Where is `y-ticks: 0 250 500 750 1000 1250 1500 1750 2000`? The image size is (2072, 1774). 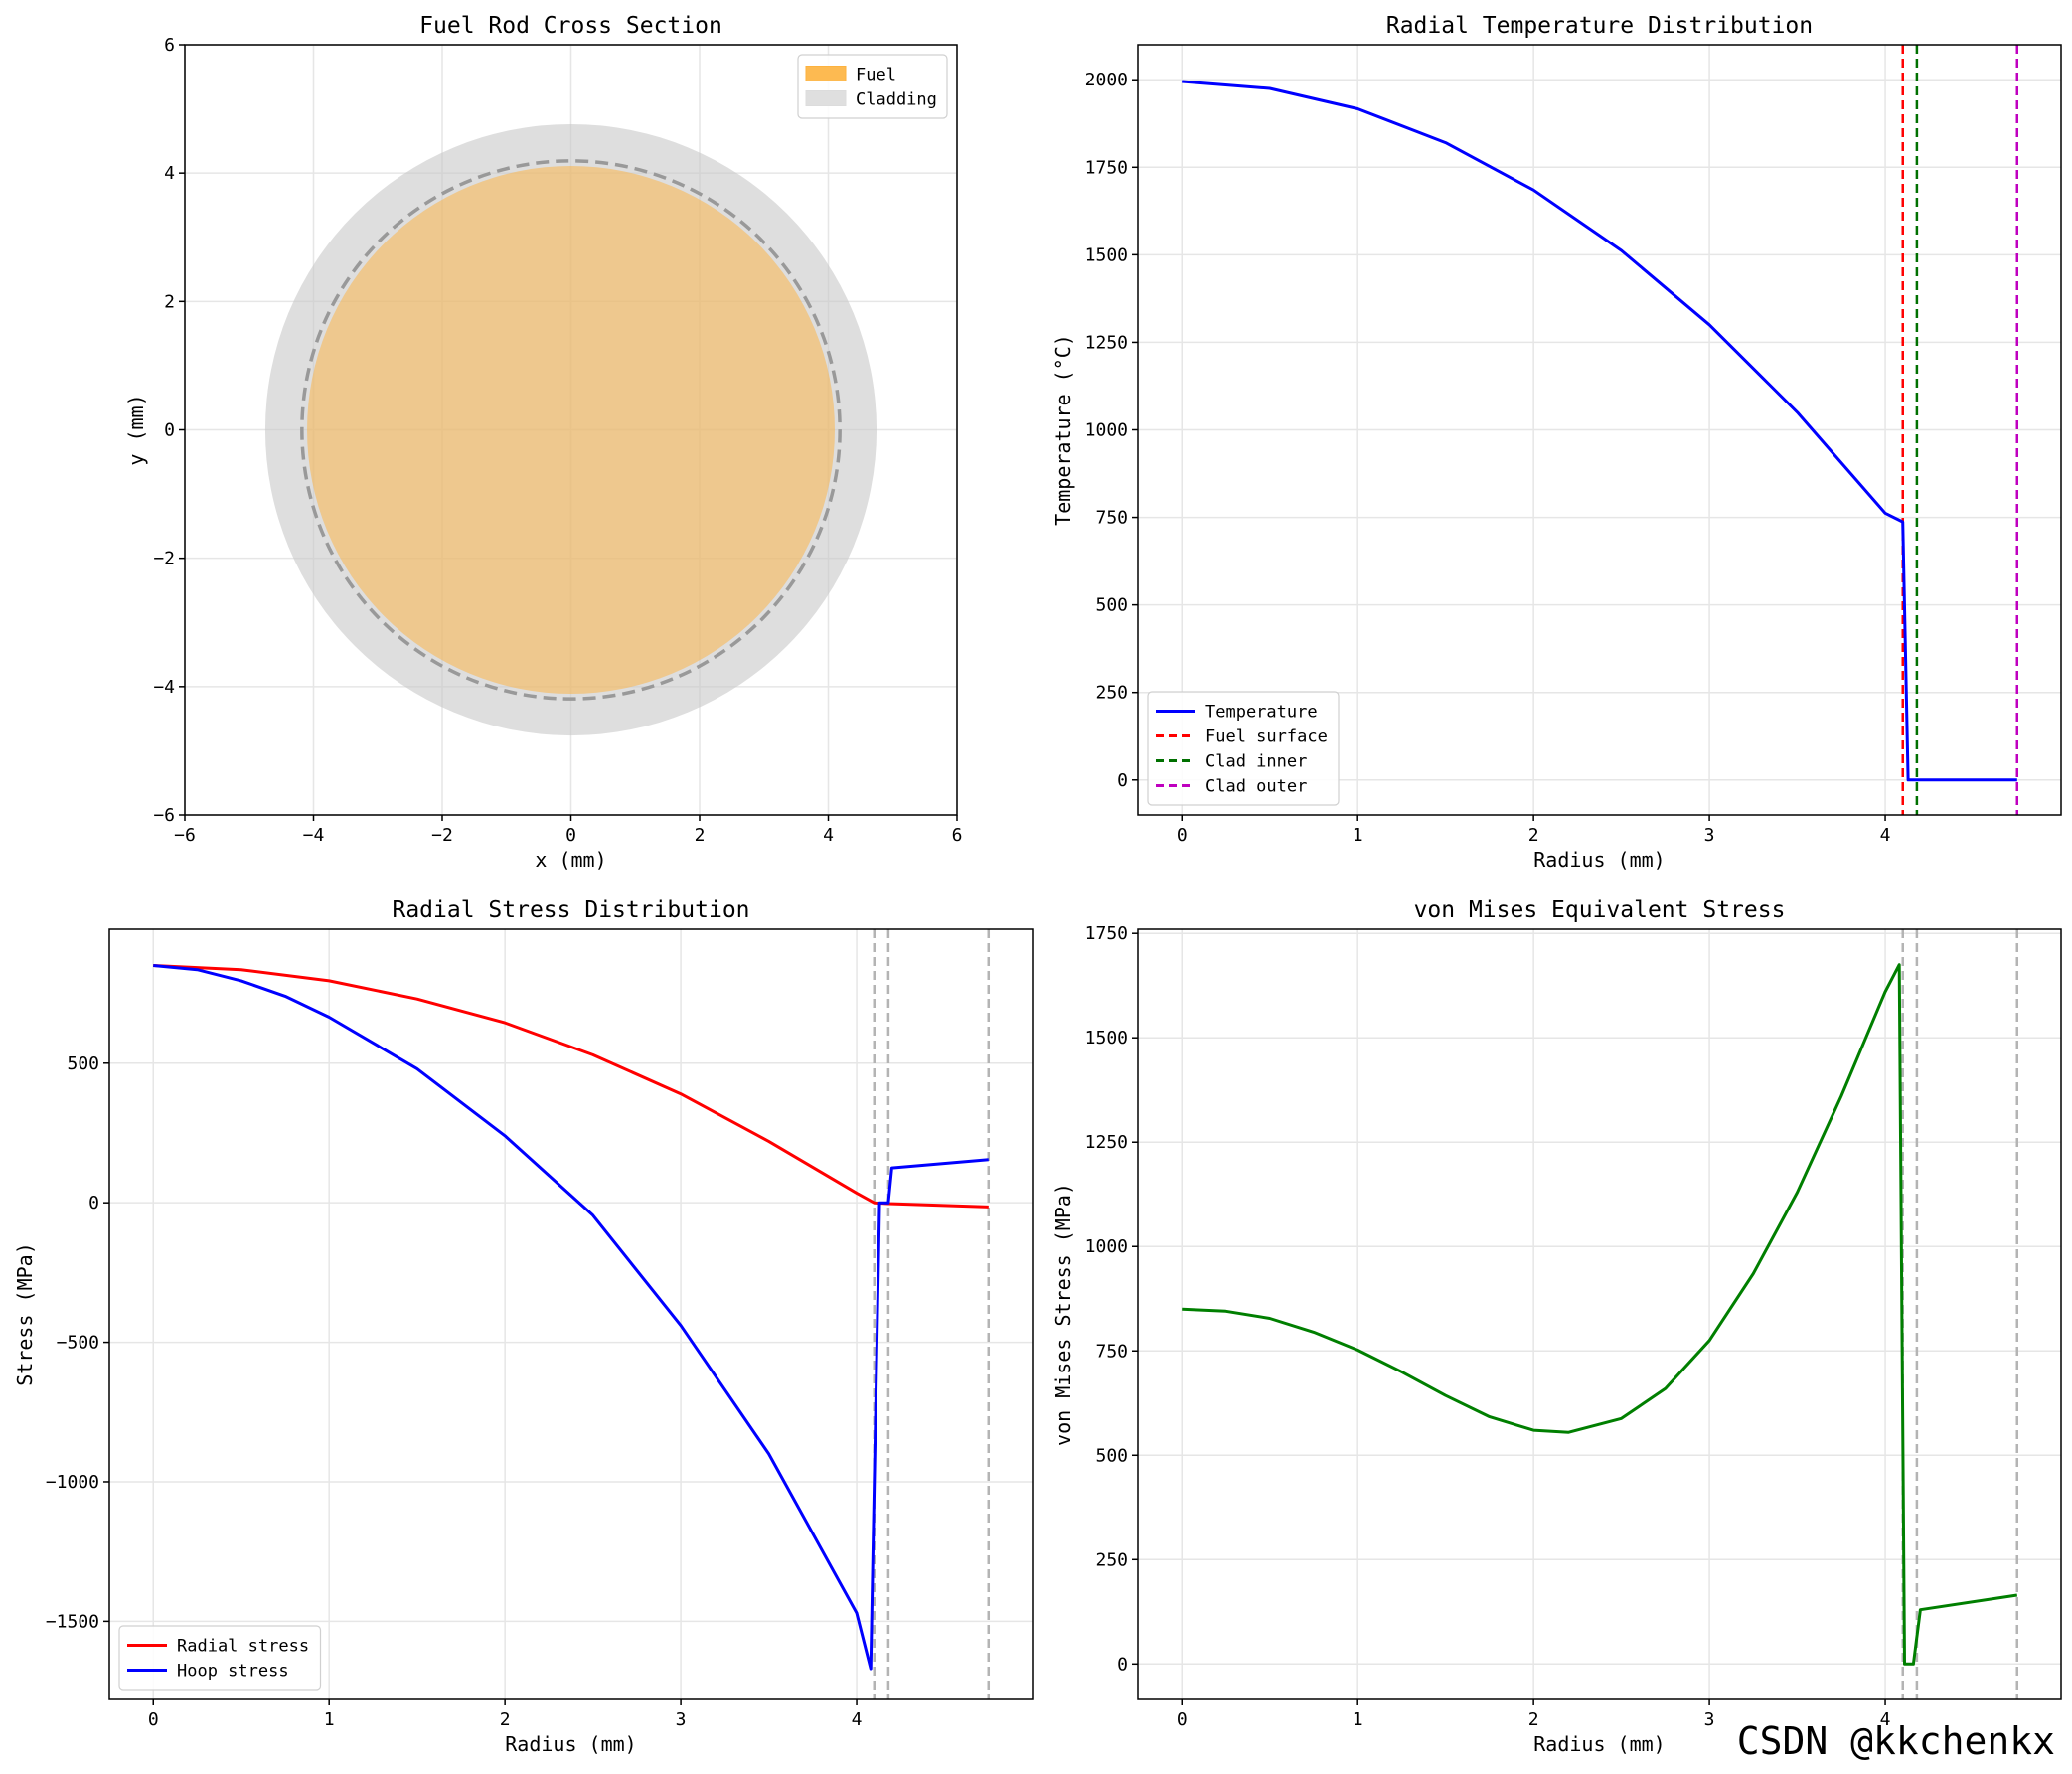
y-ticks: 0 250 500 750 1000 1250 1500 1750 2000 is located at coordinates (1111, 430).